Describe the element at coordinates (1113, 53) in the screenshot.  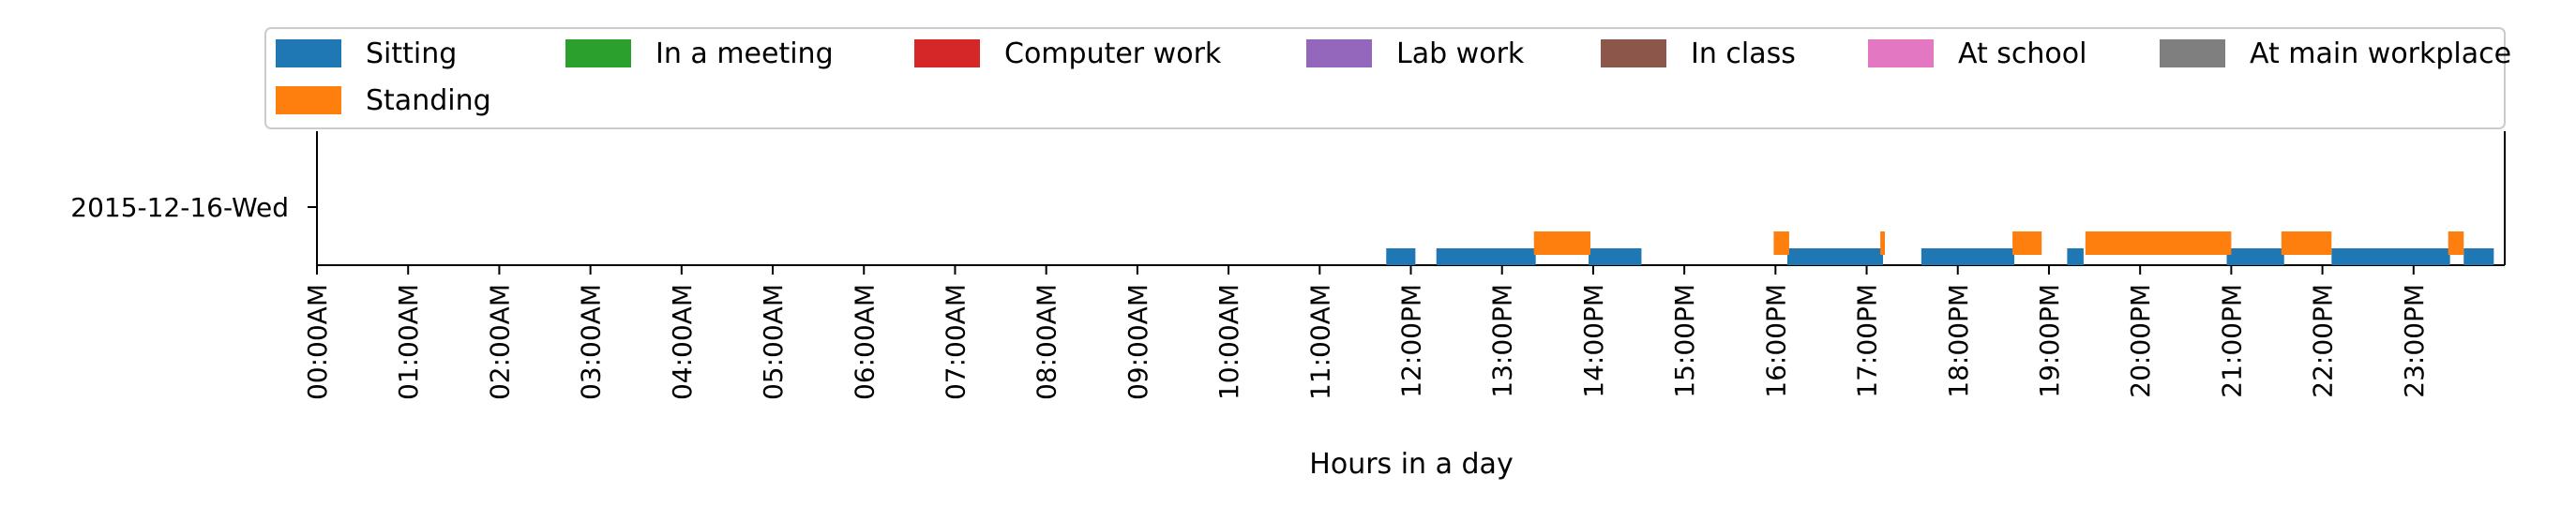
I see `legend-label-computer-work: Computer work` at that location.